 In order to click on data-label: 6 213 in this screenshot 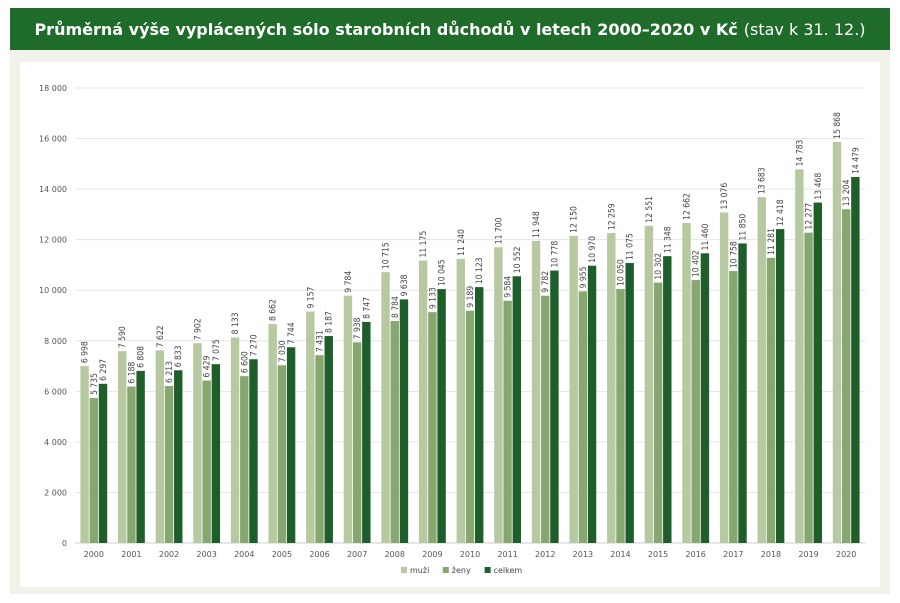, I will do `click(170, 372)`.